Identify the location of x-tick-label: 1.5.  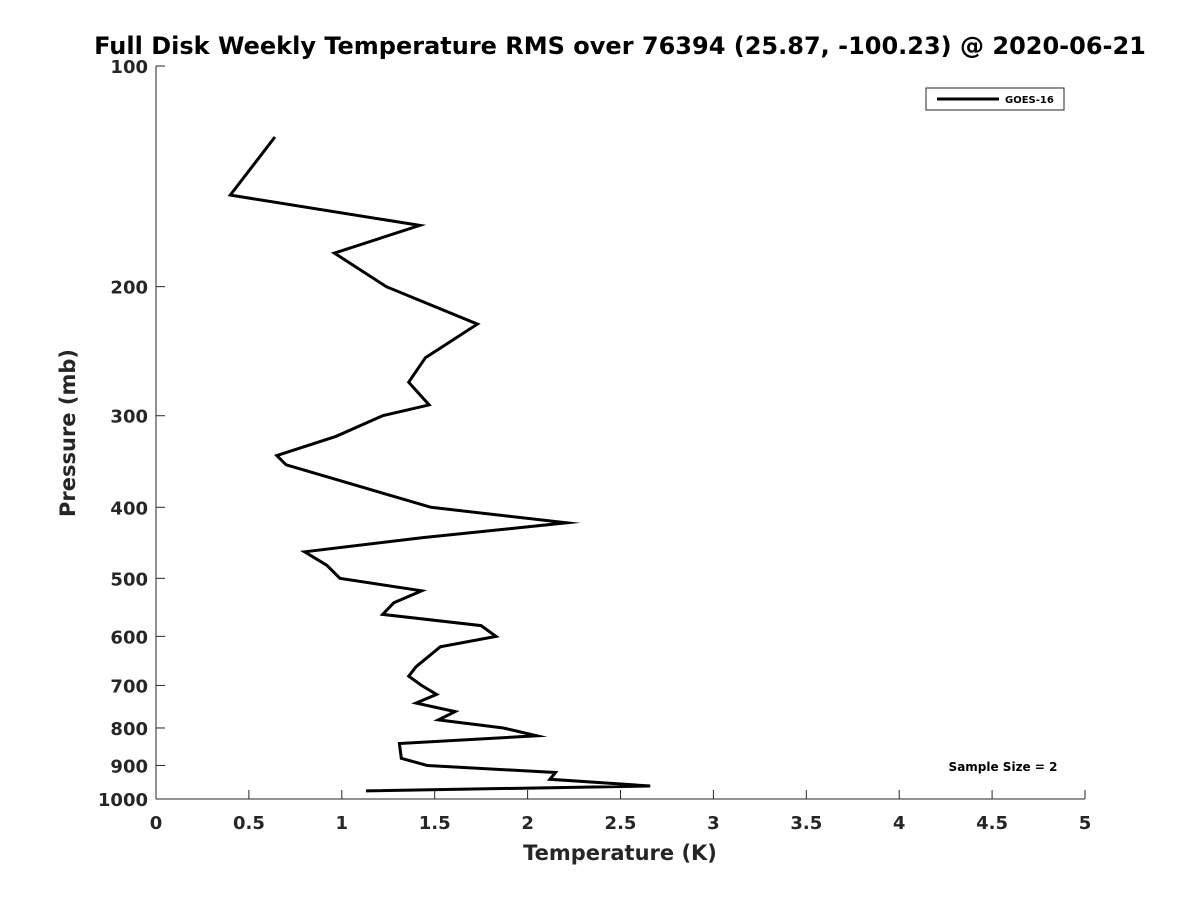
(435, 823).